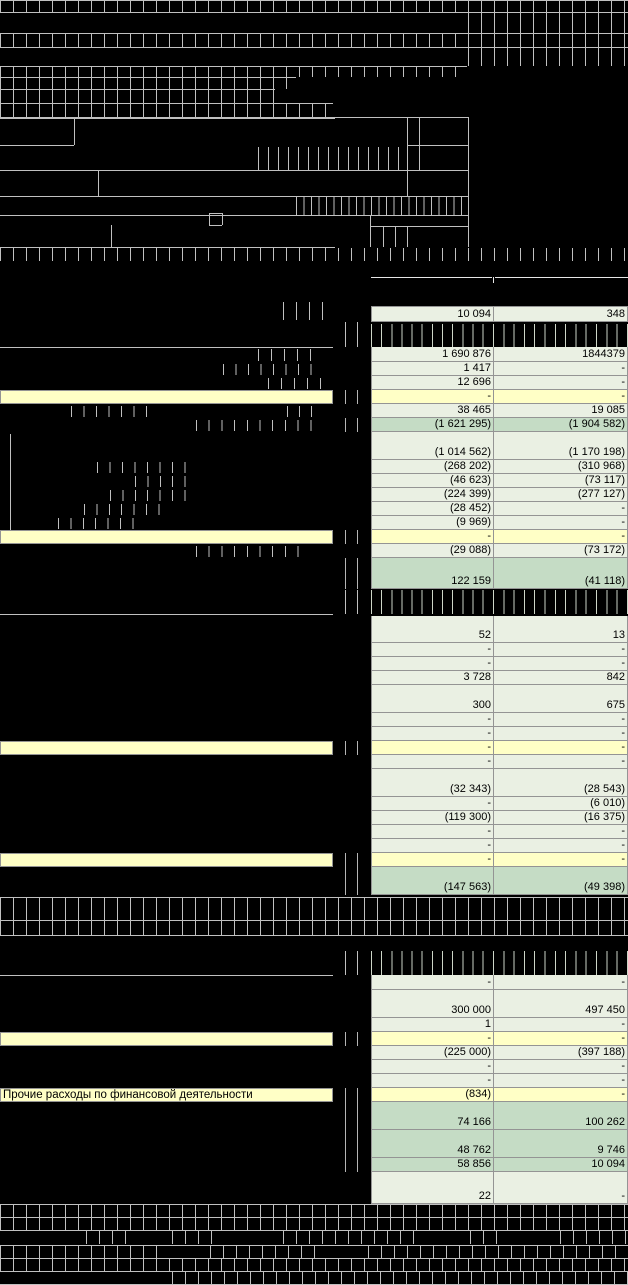  What do you see at coordinates (560, 551) in the screenshot?
I see `value-cell-prior-period: (73 172)` at bounding box center [560, 551].